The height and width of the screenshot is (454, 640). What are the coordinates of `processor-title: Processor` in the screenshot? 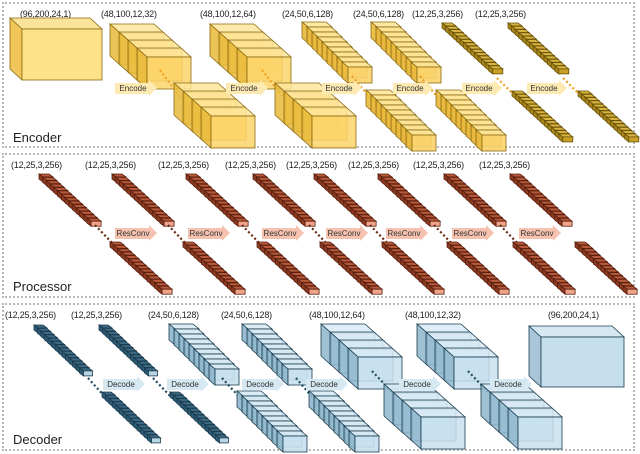 It's located at (42, 286).